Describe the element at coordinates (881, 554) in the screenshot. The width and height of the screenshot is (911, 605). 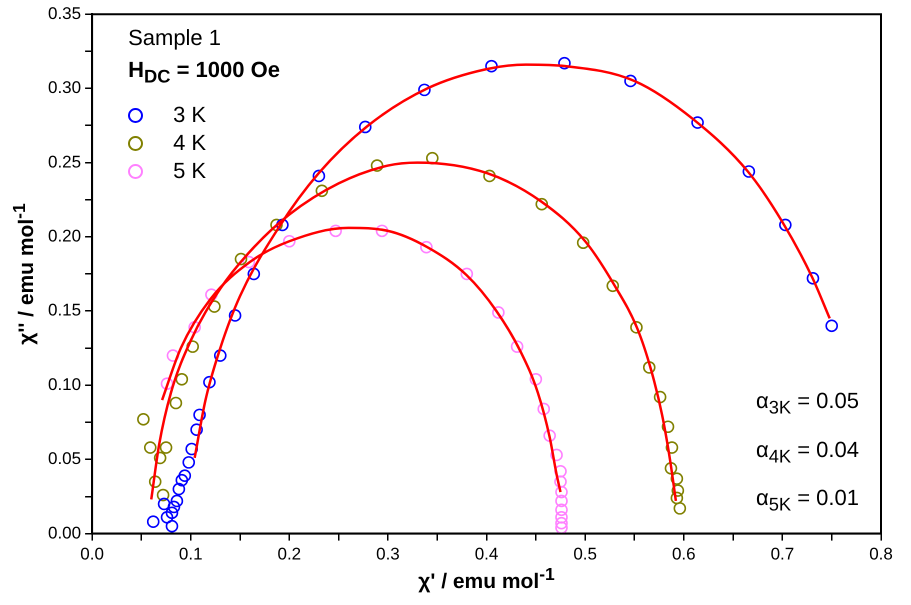
I see `x-tick-label: 0.8` at that location.